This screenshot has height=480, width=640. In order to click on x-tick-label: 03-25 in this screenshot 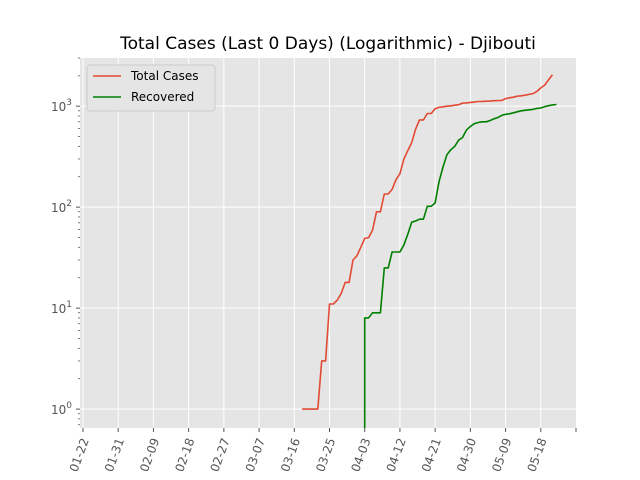, I will do `click(325, 455)`.